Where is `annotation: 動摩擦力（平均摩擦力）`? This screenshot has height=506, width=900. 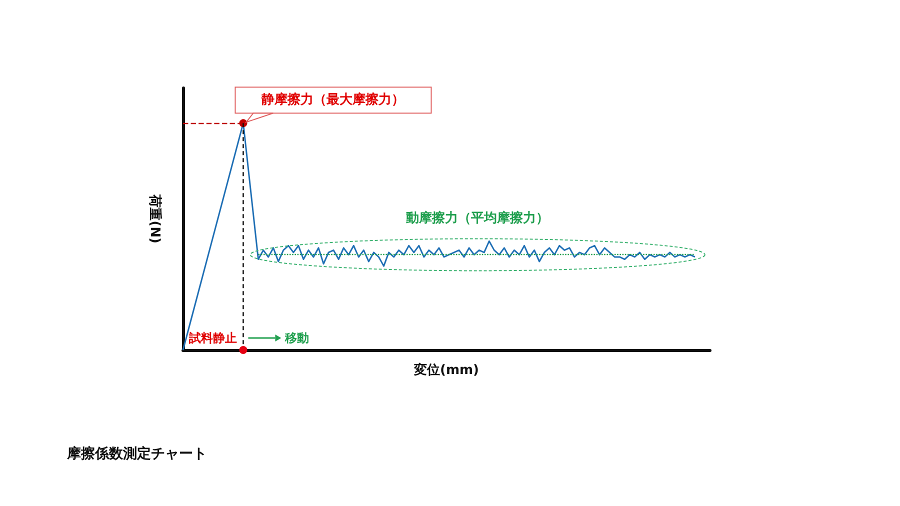 annotation: 動摩擦力（平均摩擦力） is located at coordinates (477, 218).